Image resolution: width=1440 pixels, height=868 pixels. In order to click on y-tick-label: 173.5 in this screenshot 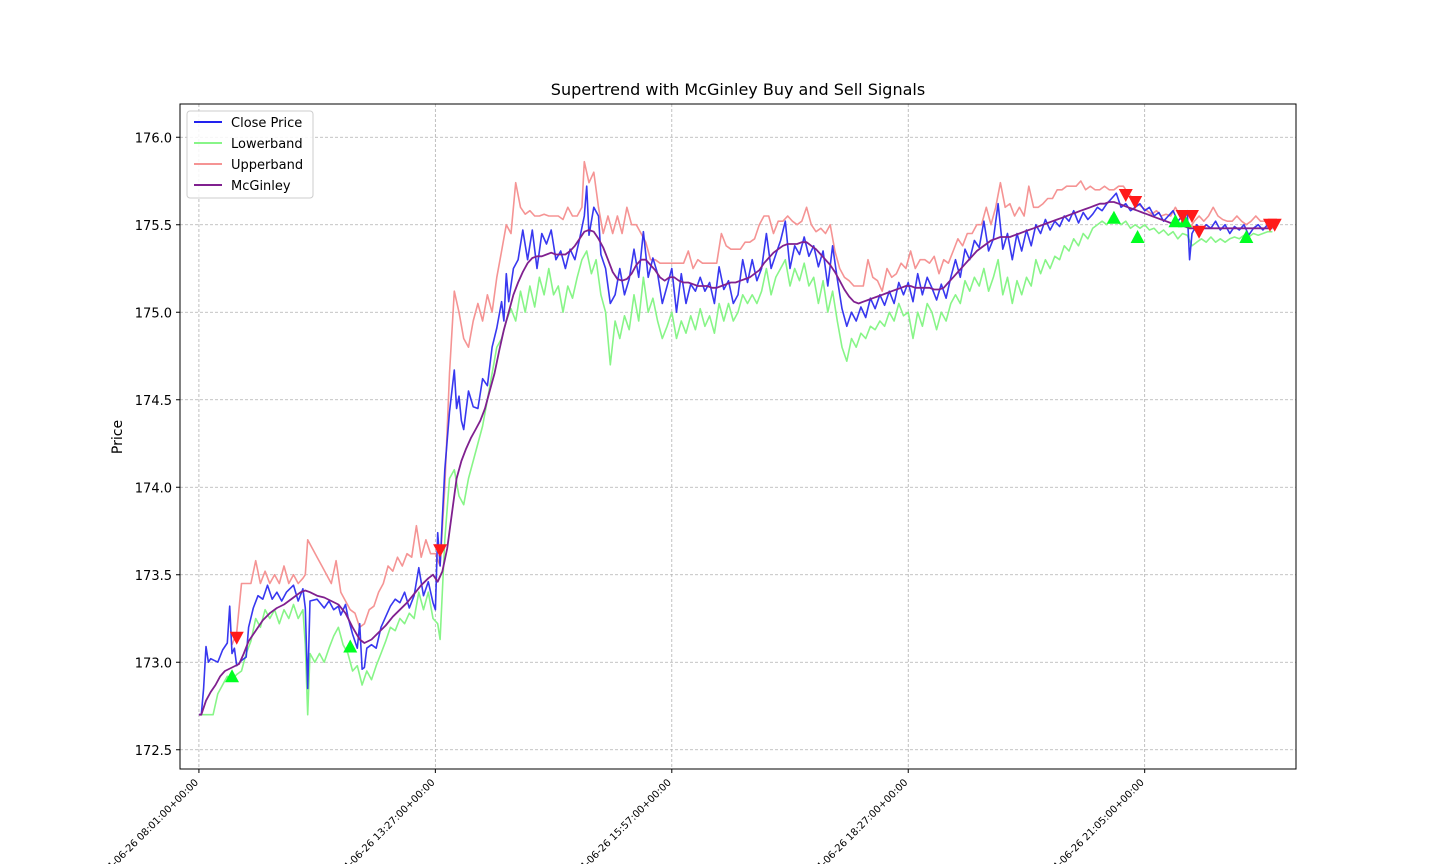, I will do `click(153, 576)`.